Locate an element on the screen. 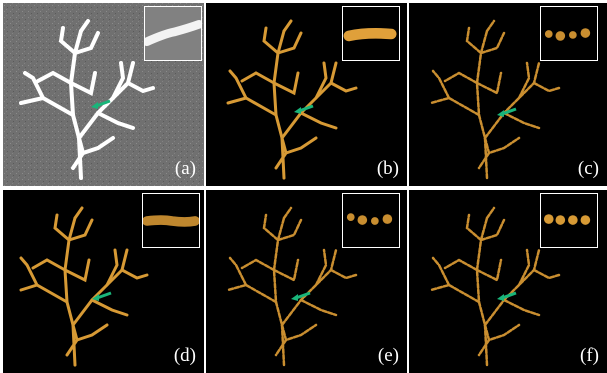 The image size is (607, 373). panel-label: (a) is located at coordinates (185, 168).